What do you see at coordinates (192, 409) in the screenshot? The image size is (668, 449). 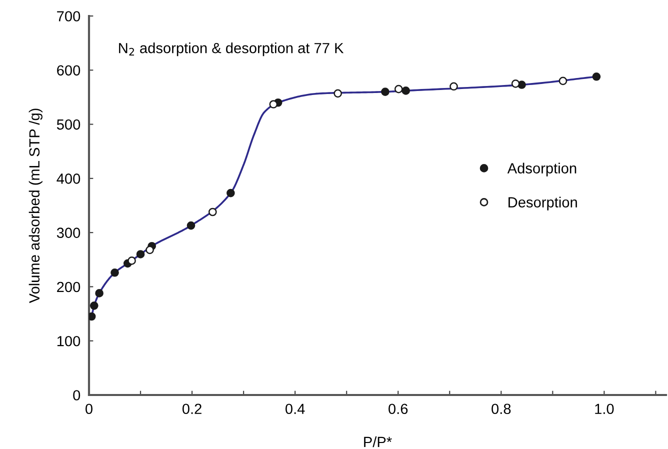 I see `x-tick-label: 0.2` at bounding box center [192, 409].